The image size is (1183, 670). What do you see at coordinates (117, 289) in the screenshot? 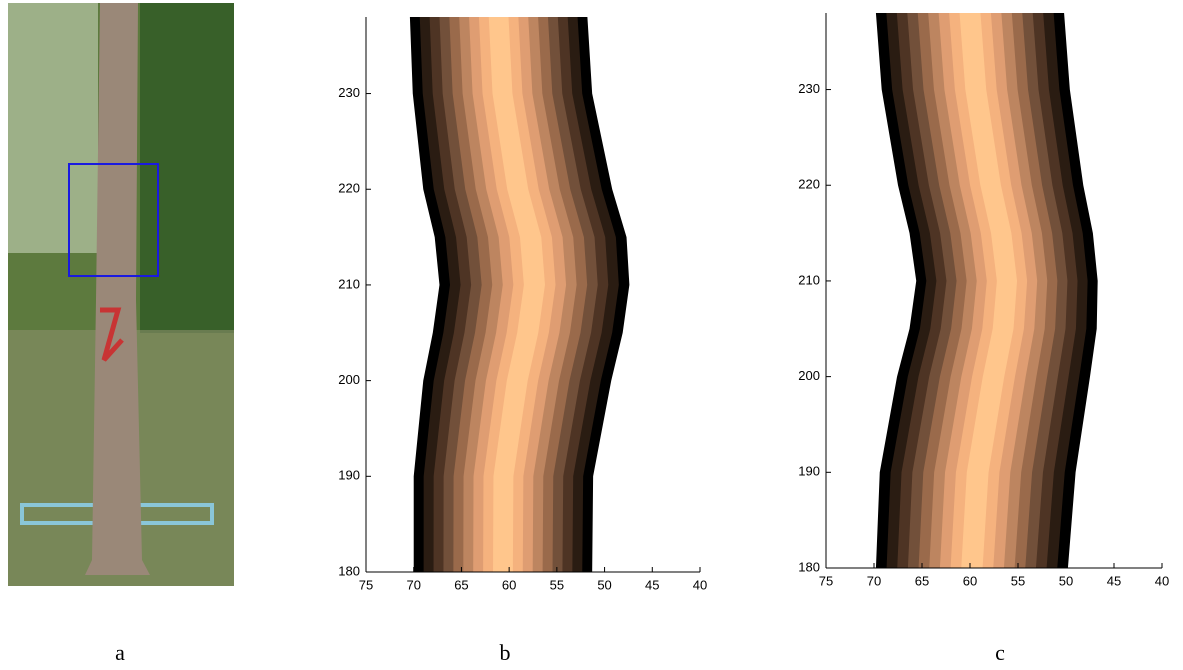
I see `photo-trunk` at bounding box center [117, 289].